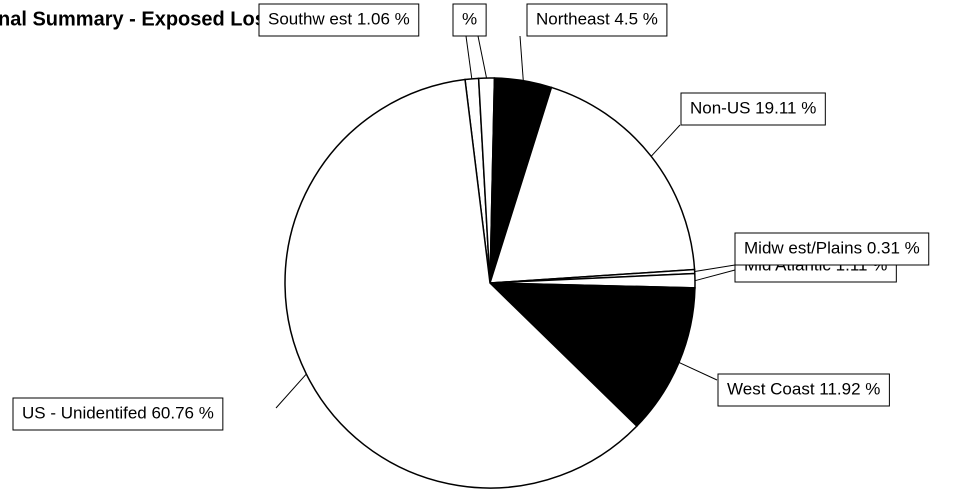 This screenshot has height=492, width=976. I want to click on data-label: Non-US 19.11 %, so click(753, 107).